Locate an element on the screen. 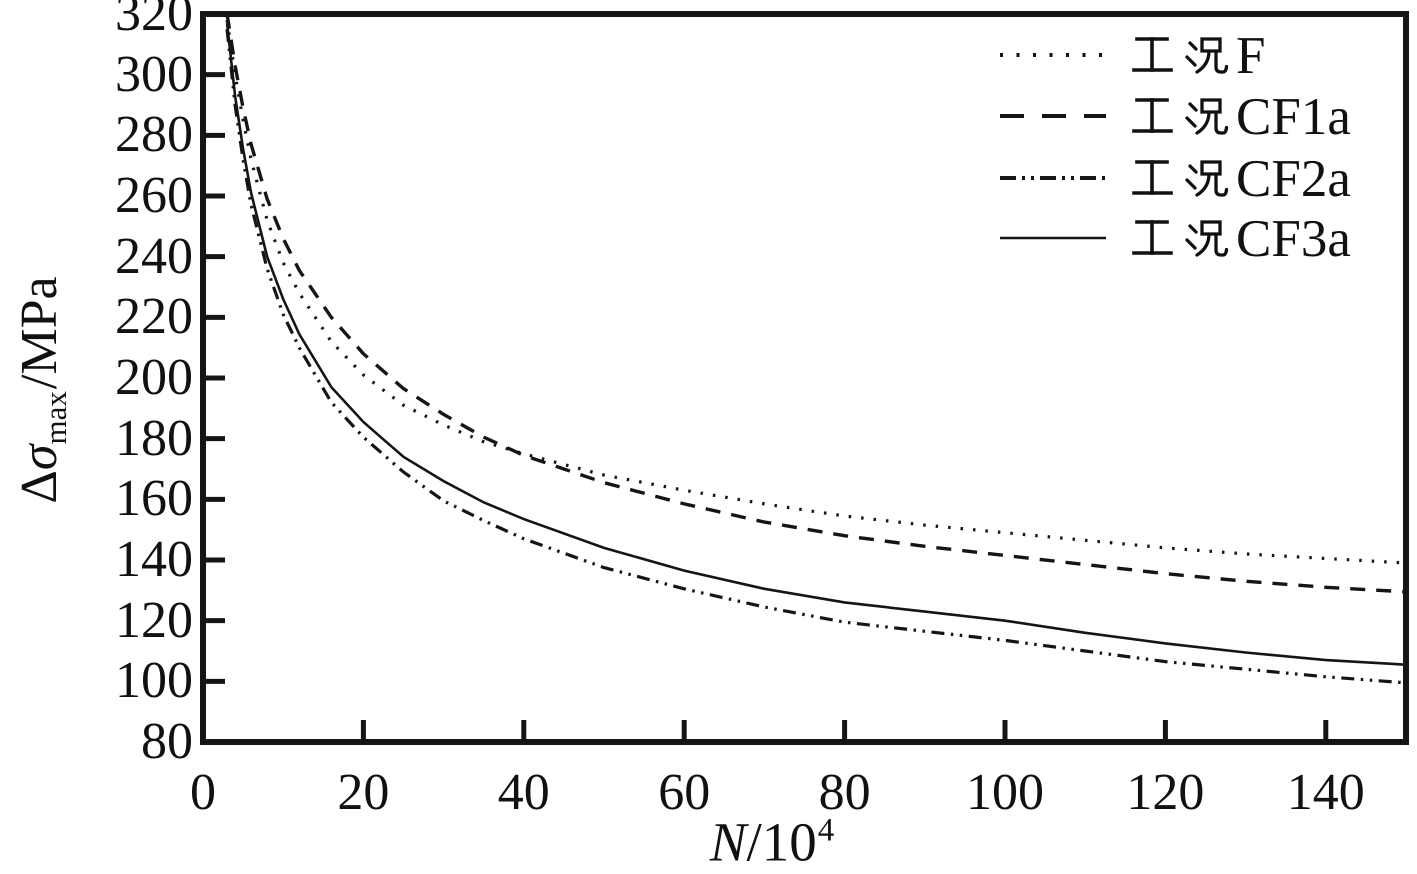 This screenshot has height=874, width=1417. x-tick-label: 140 is located at coordinates (1325, 792).